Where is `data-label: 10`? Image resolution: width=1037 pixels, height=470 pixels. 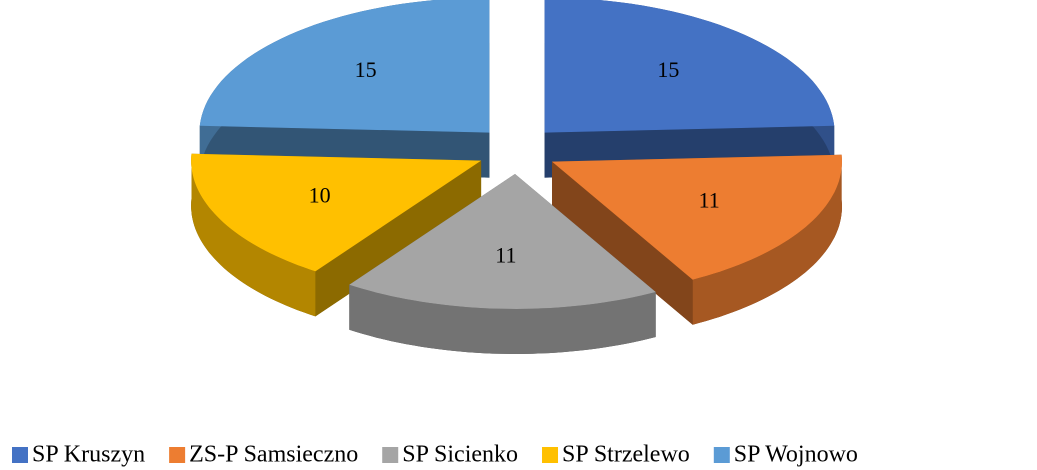
data-label: 10 is located at coordinates (320, 194).